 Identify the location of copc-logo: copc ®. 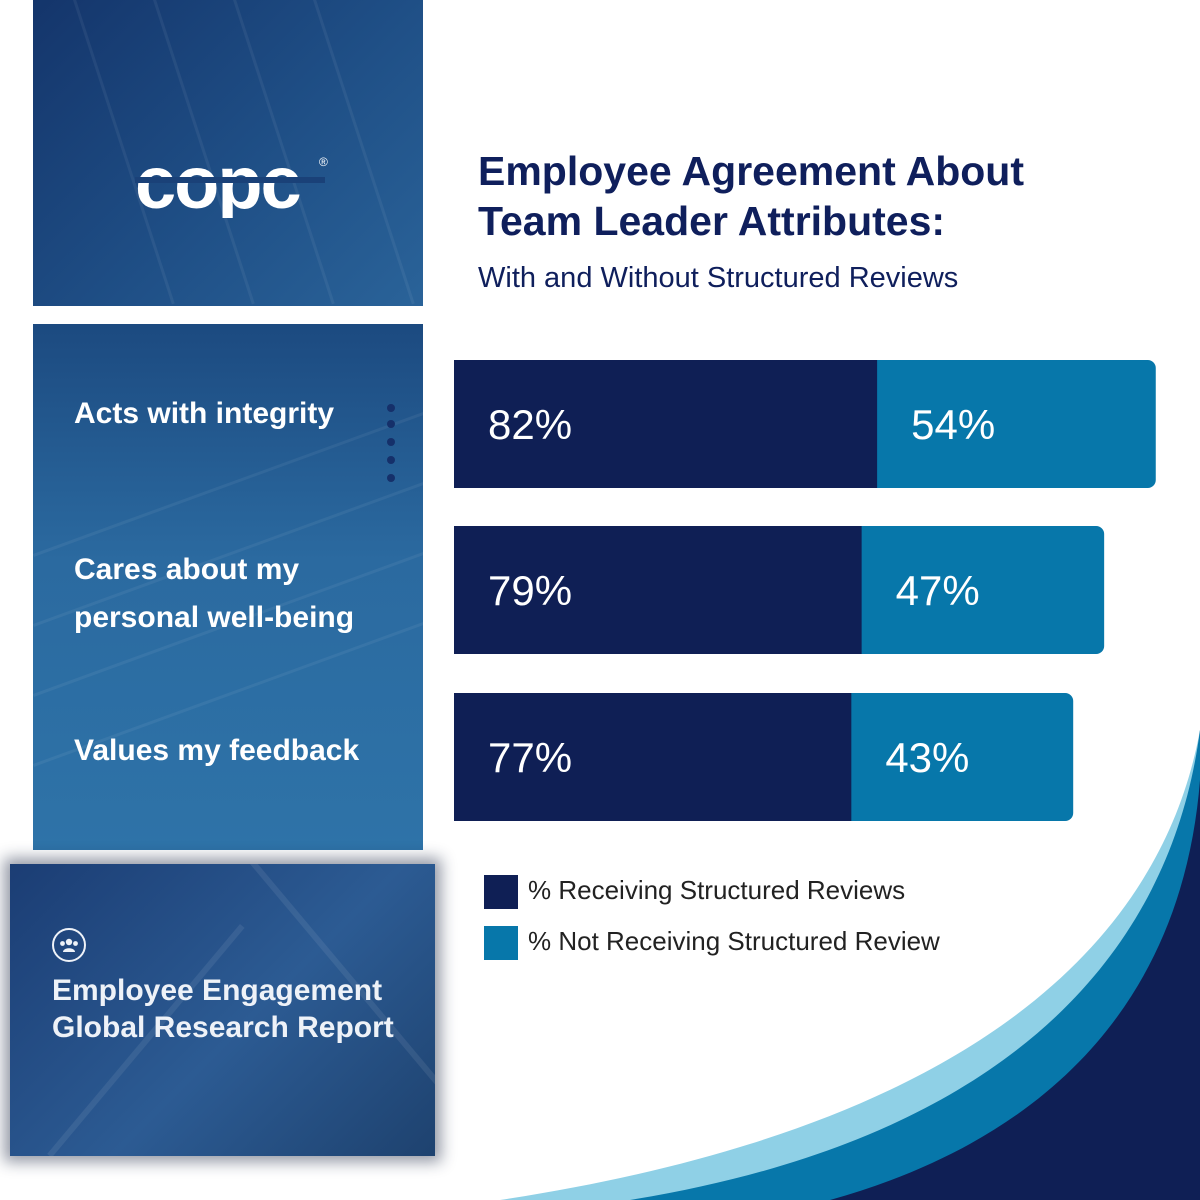
(231, 184).